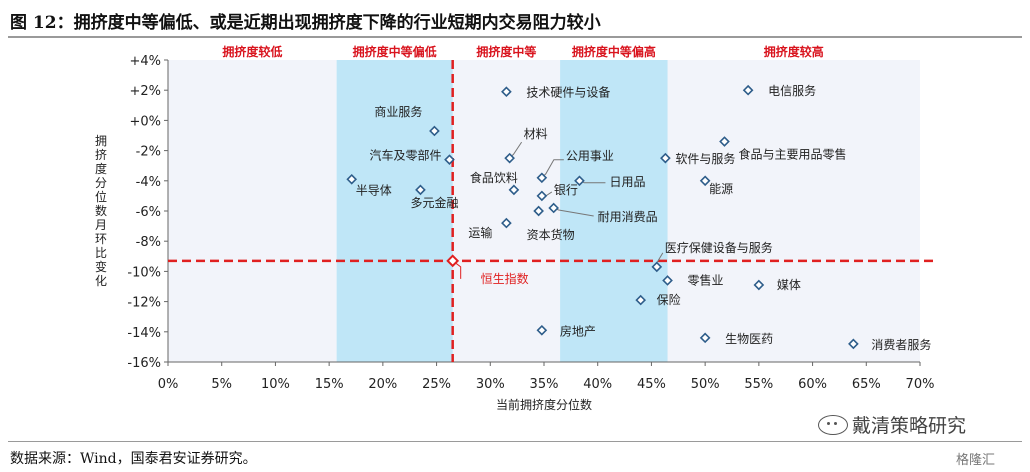  What do you see at coordinates (578, 330) in the screenshot?
I see `point-label: 房地产` at bounding box center [578, 330].